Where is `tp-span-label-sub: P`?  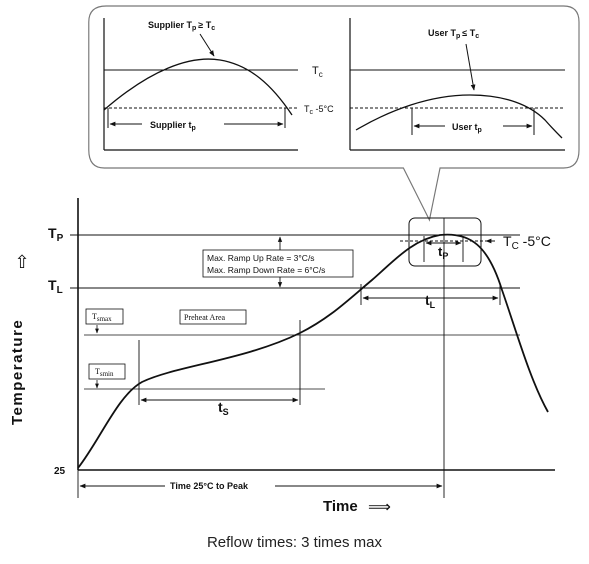 tp-span-label-sub: P is located at coordinates (445, 256).